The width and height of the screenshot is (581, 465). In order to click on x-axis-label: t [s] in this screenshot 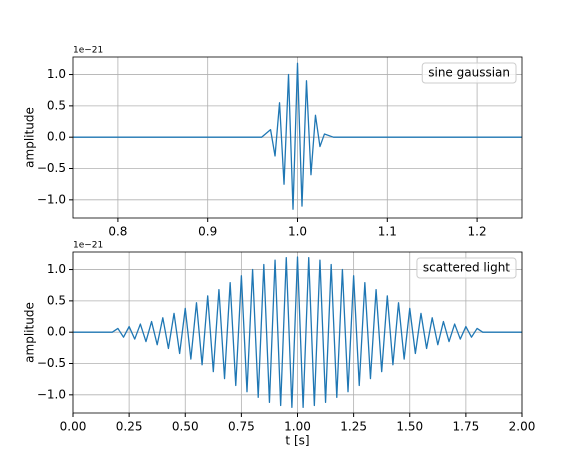, I will do `click(297, 441)`.